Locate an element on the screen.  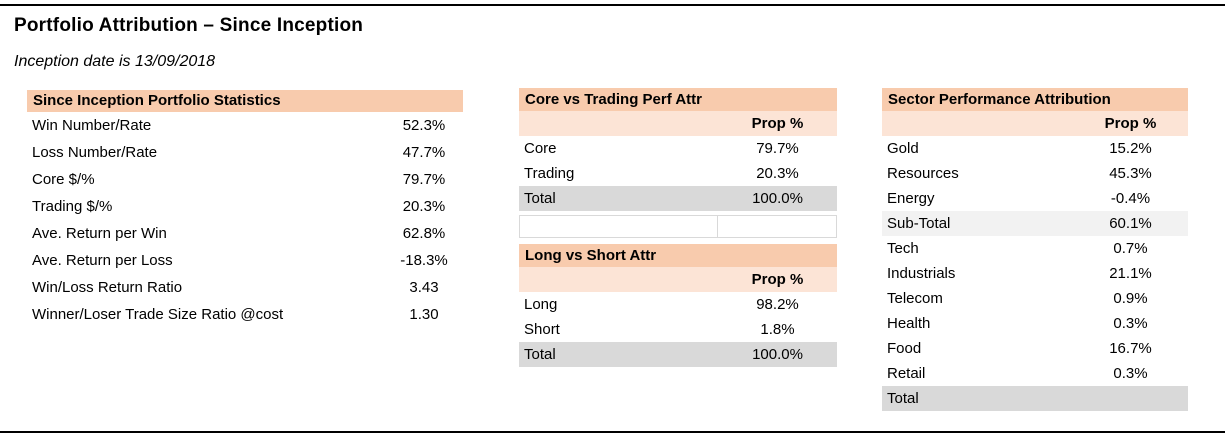
table-row: Long 98.2% is located at coordinates (678, 304).